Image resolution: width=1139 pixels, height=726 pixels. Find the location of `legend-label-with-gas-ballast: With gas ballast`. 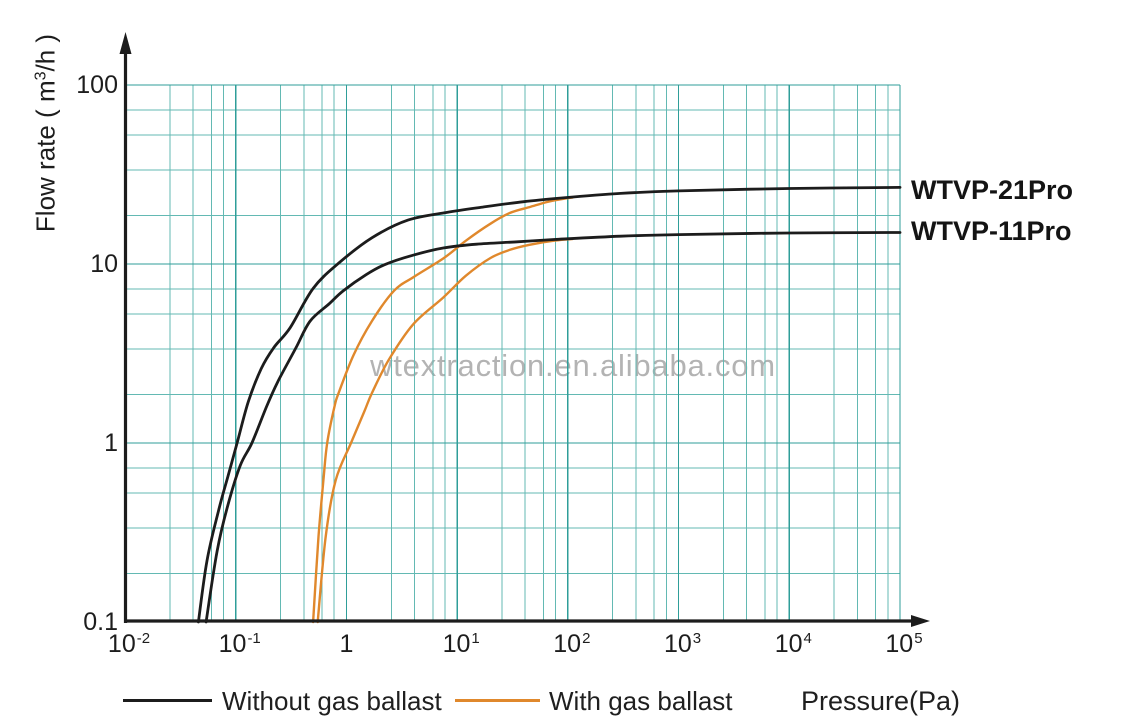

legend-label-with-gas-ballast: With gas ballast is located at coordinates (641, 701).